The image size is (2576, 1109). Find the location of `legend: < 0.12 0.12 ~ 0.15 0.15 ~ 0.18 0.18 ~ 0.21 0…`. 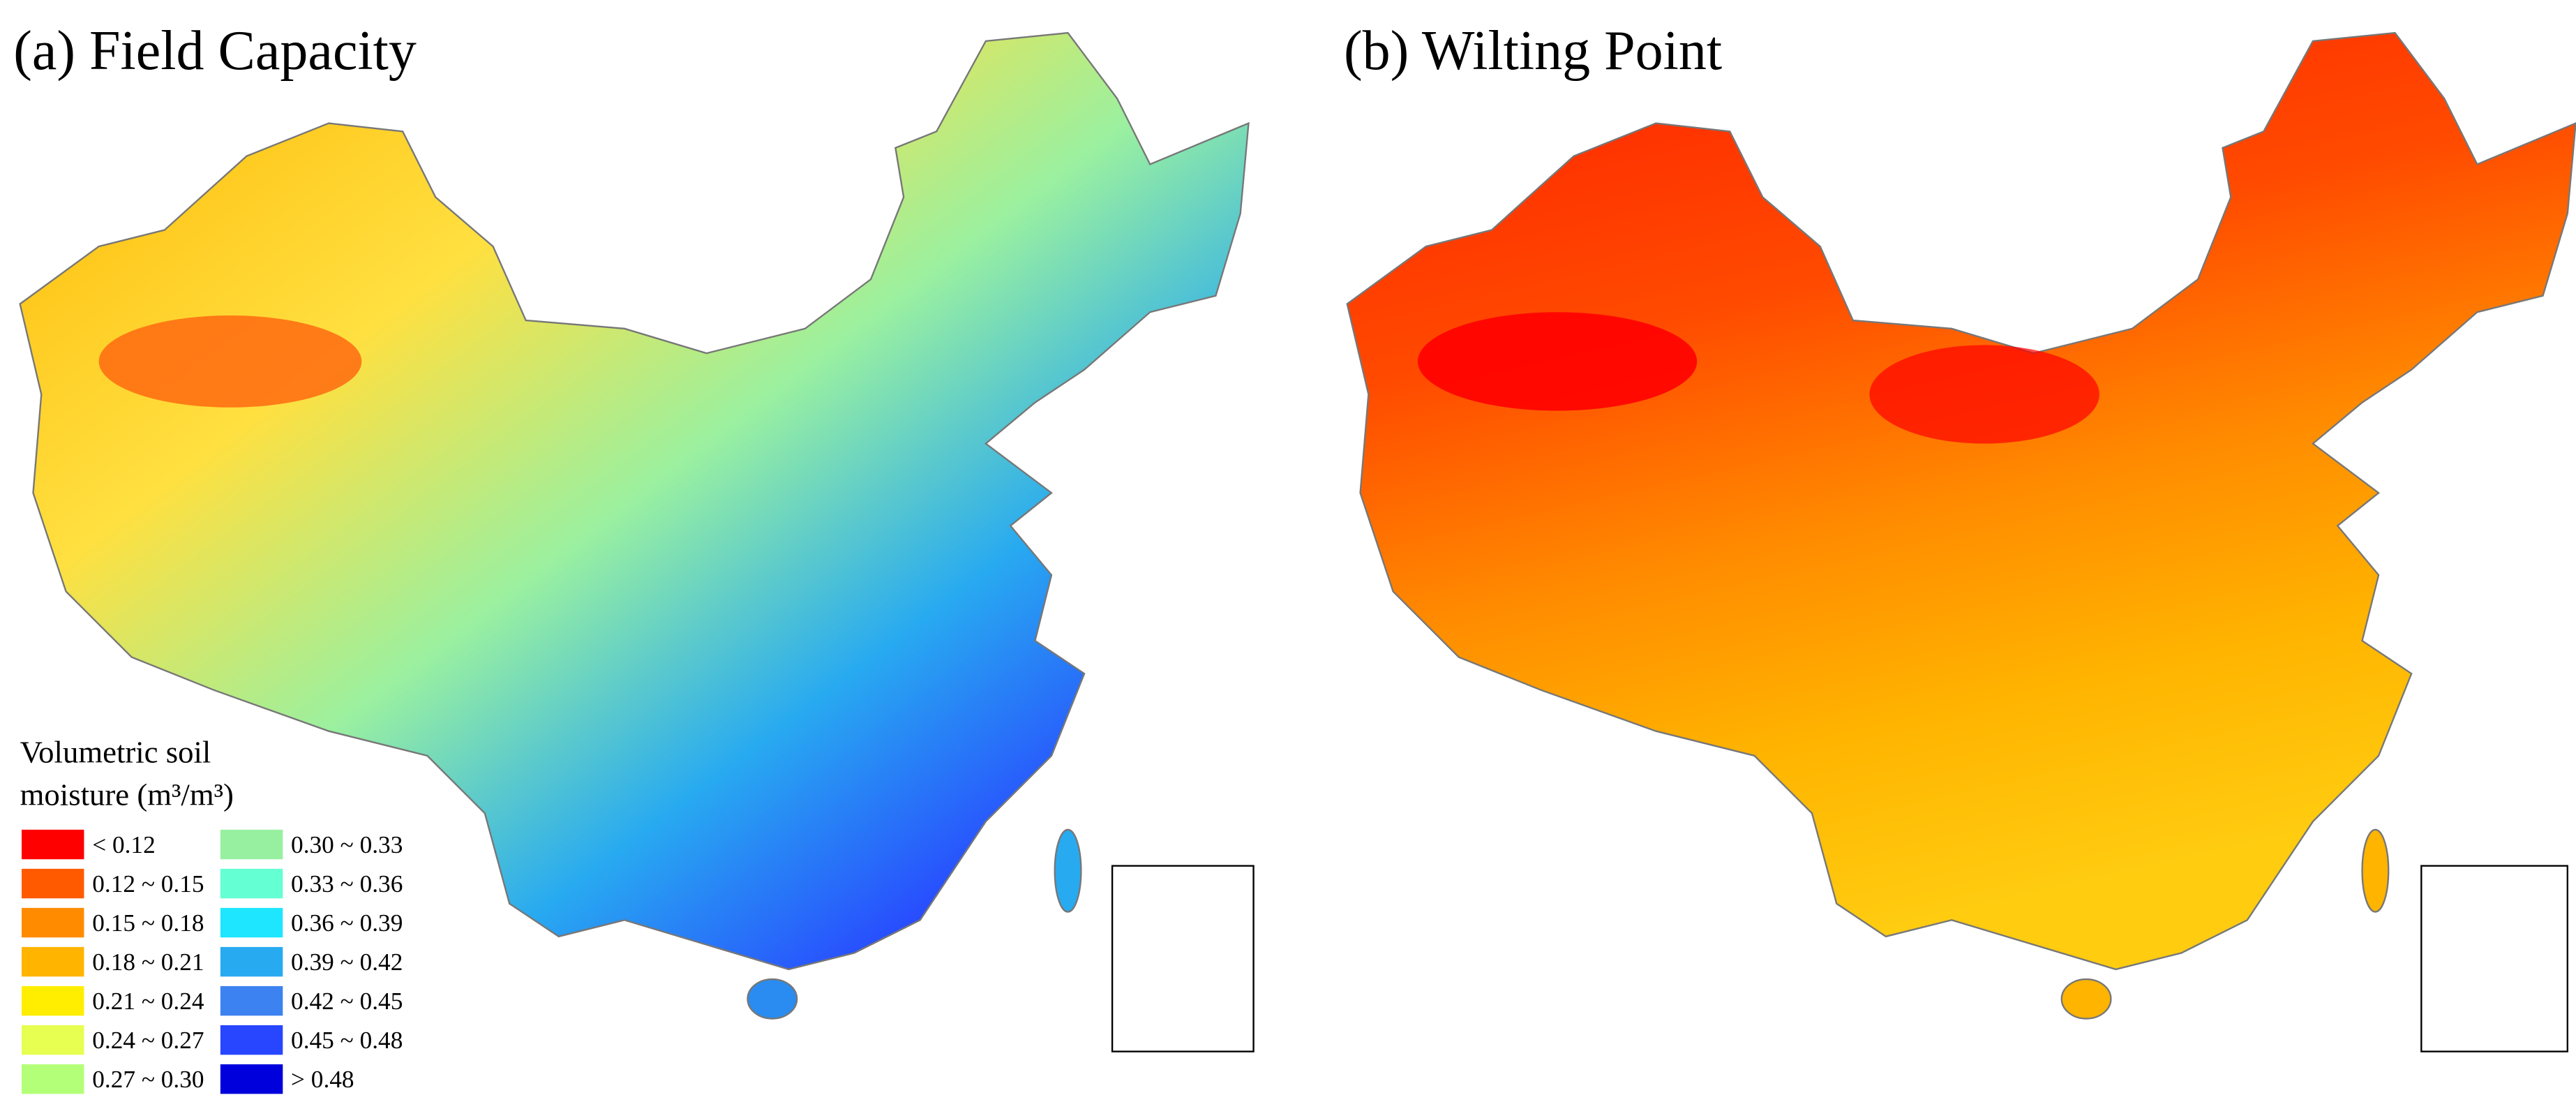

legend: < 0.12 0.12 ~ 0.15 0.15 ~ 0.18 0.18 ~ 0.21 0… is located at coordinates (212, 962).